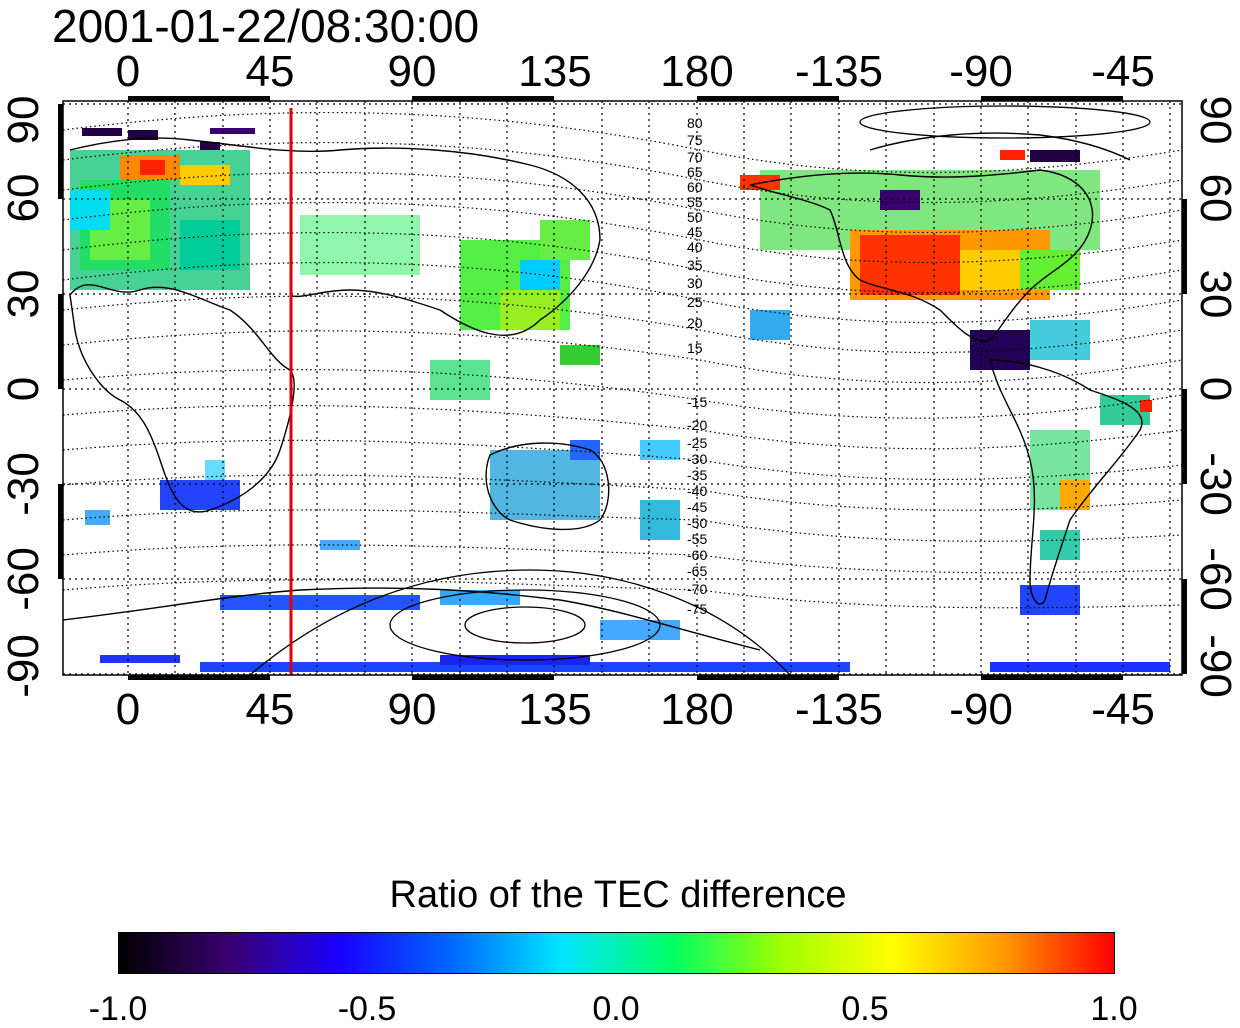  What do you see at coordinates (555, 71) in the screenshot?
I see `lon-top-label-135: 135` at bounding box center [555, 71].